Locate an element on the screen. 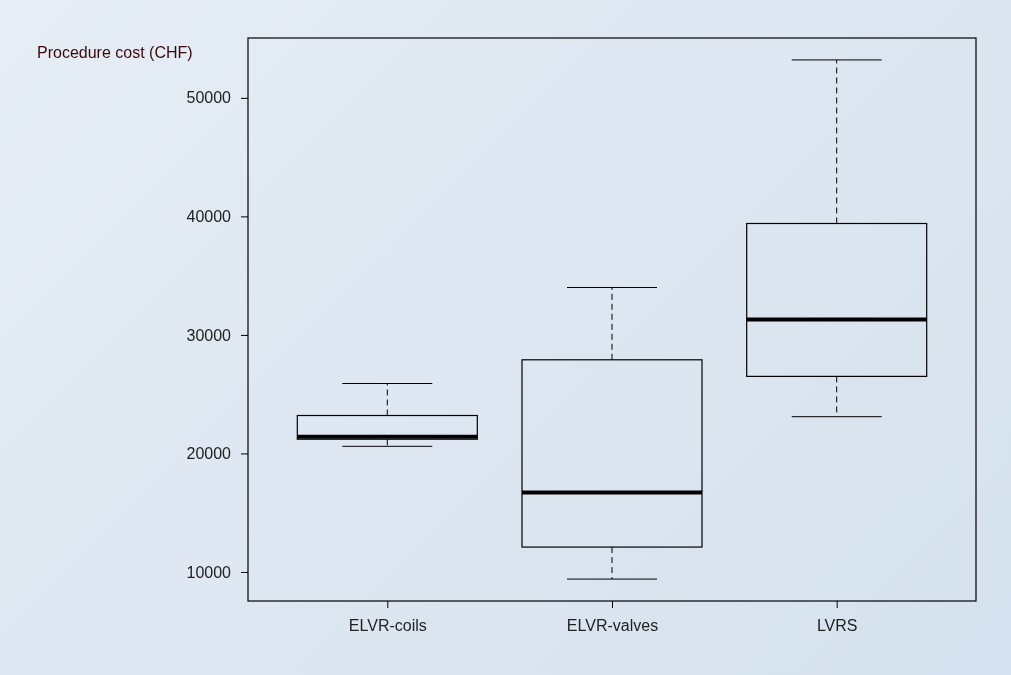  y-tick-label: 40000 is located at coordinates (209, 216).